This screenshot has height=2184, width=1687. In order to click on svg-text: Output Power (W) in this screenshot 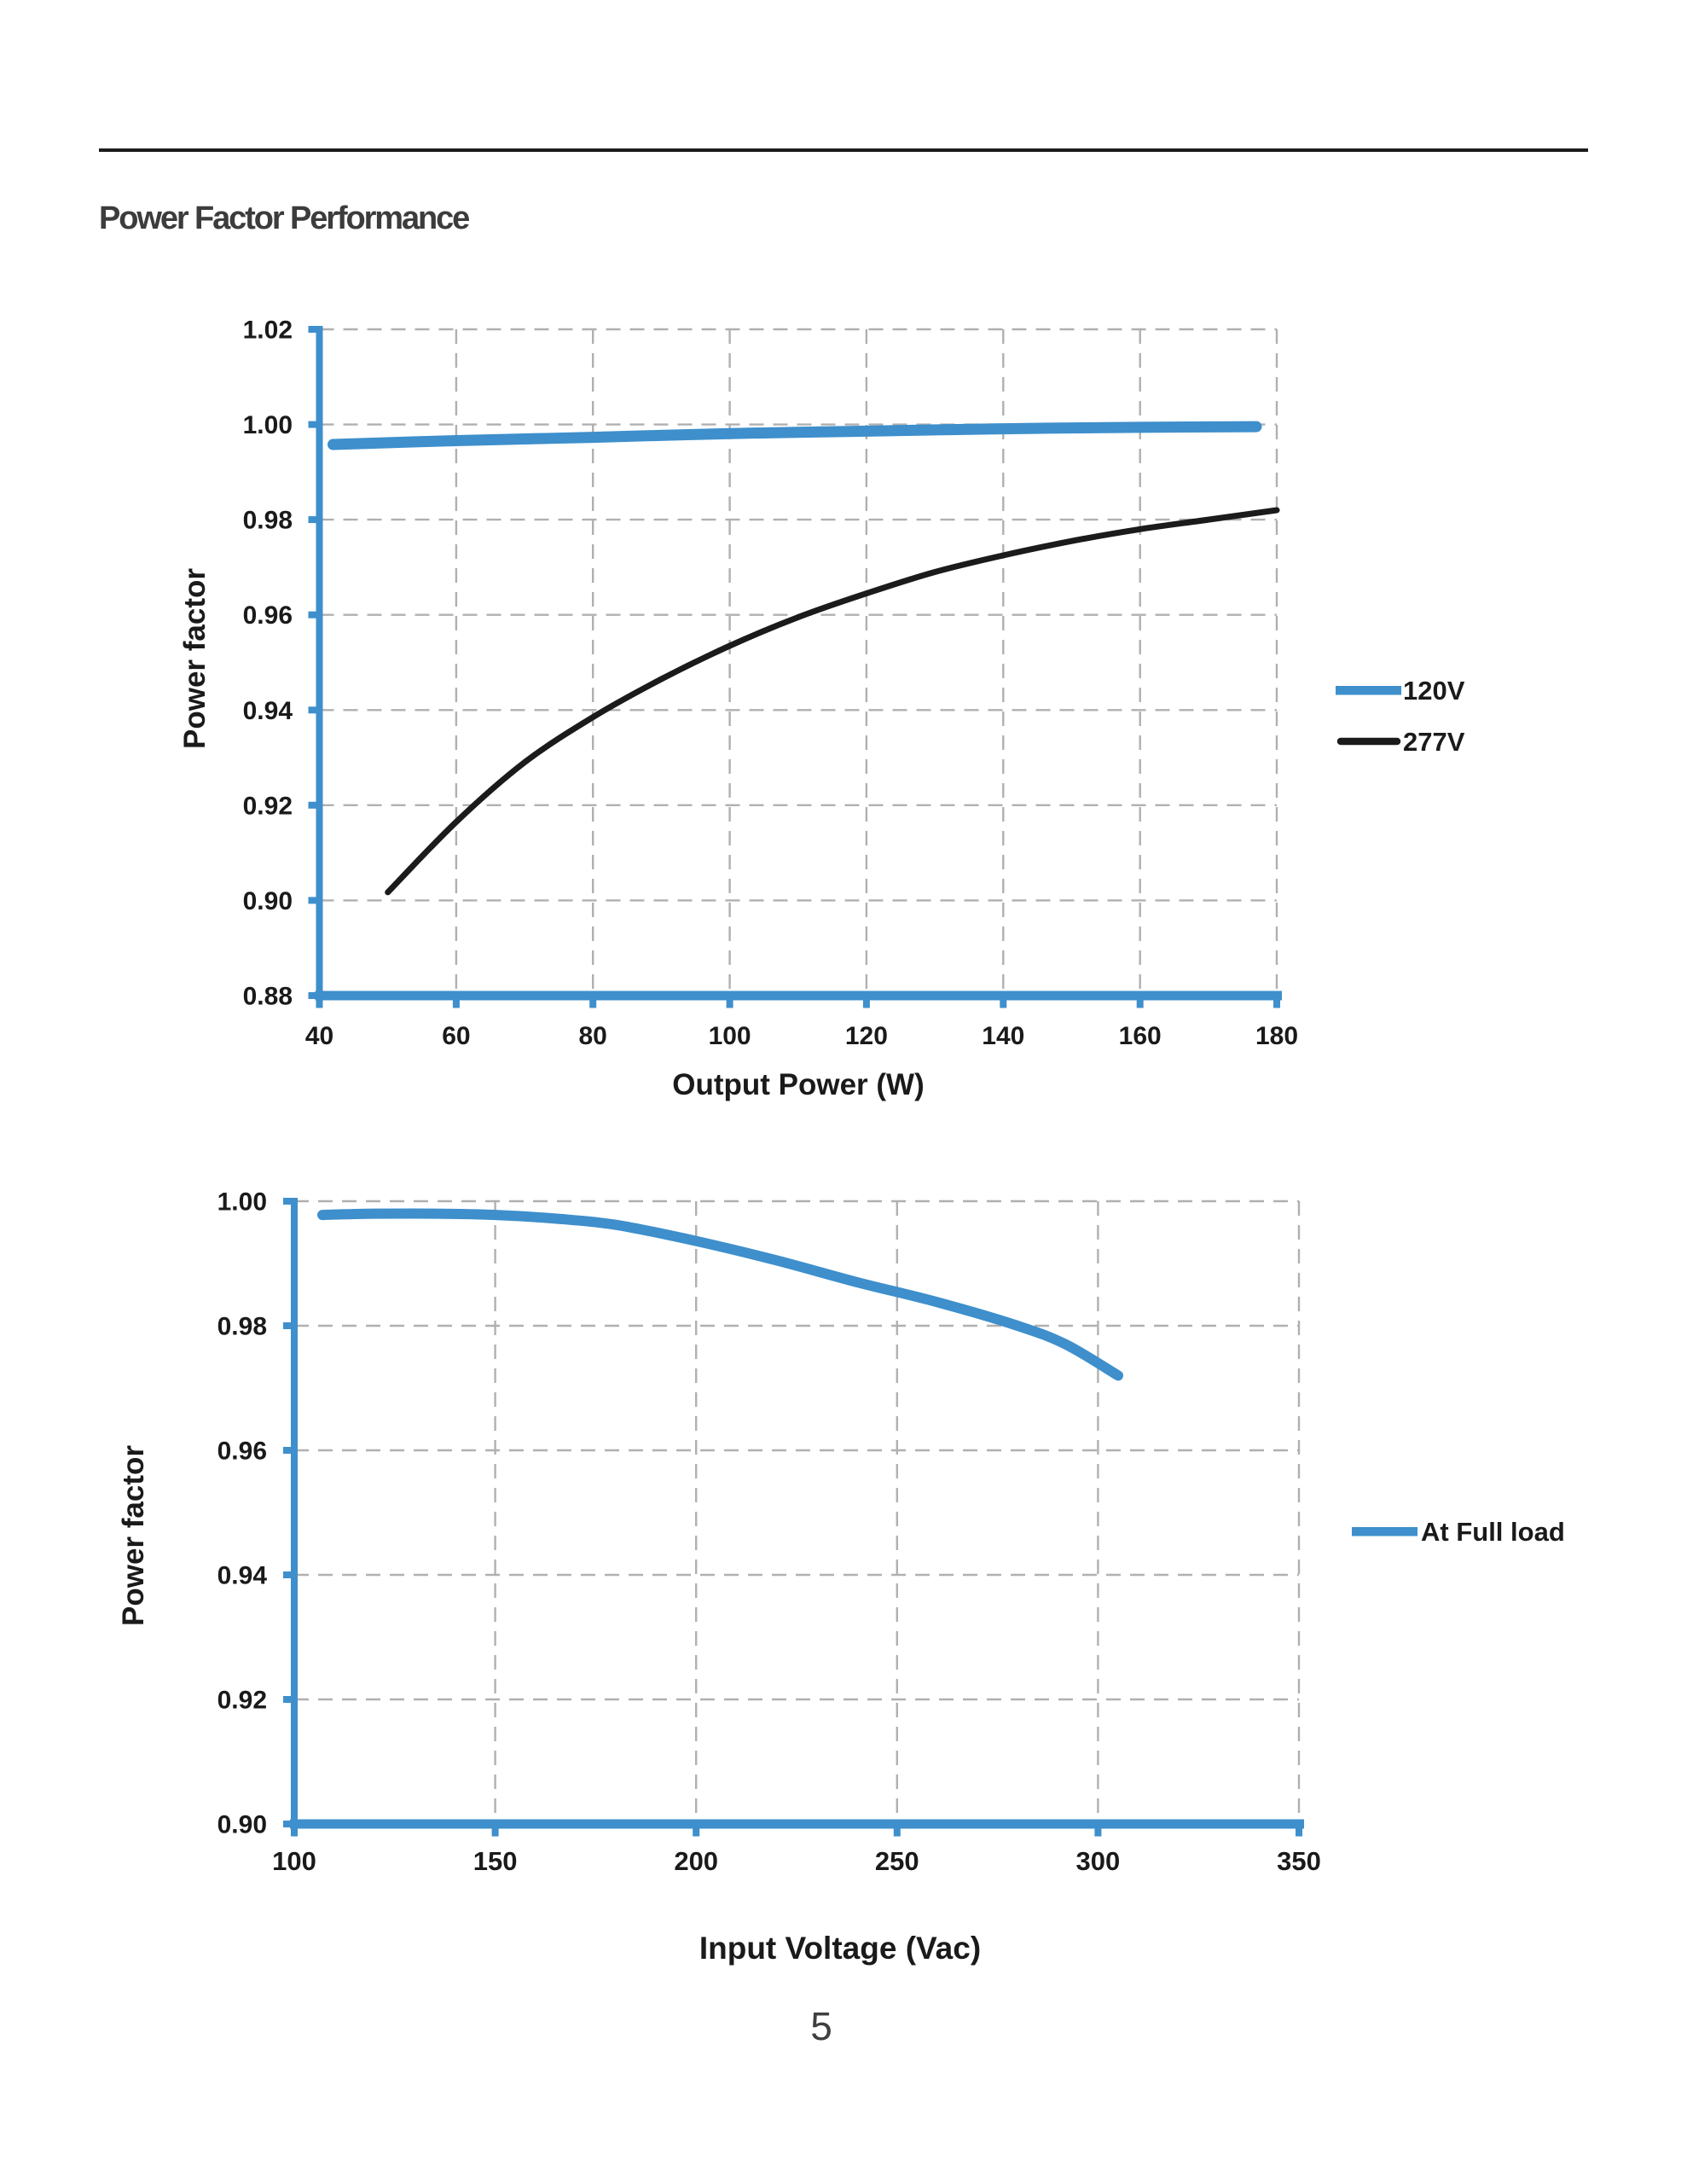, I will do `click(799, 1085)`.